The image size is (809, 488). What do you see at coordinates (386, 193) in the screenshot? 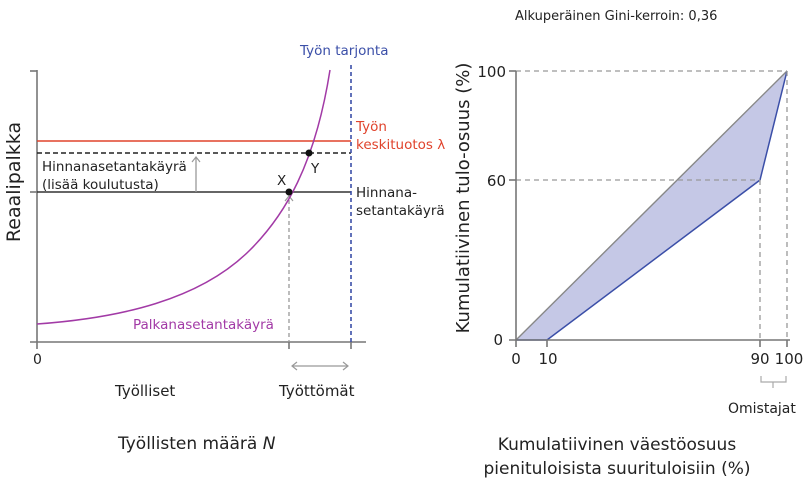
I see `price-setting-label-1: Hinnana-` at bounding box center [386, 193].